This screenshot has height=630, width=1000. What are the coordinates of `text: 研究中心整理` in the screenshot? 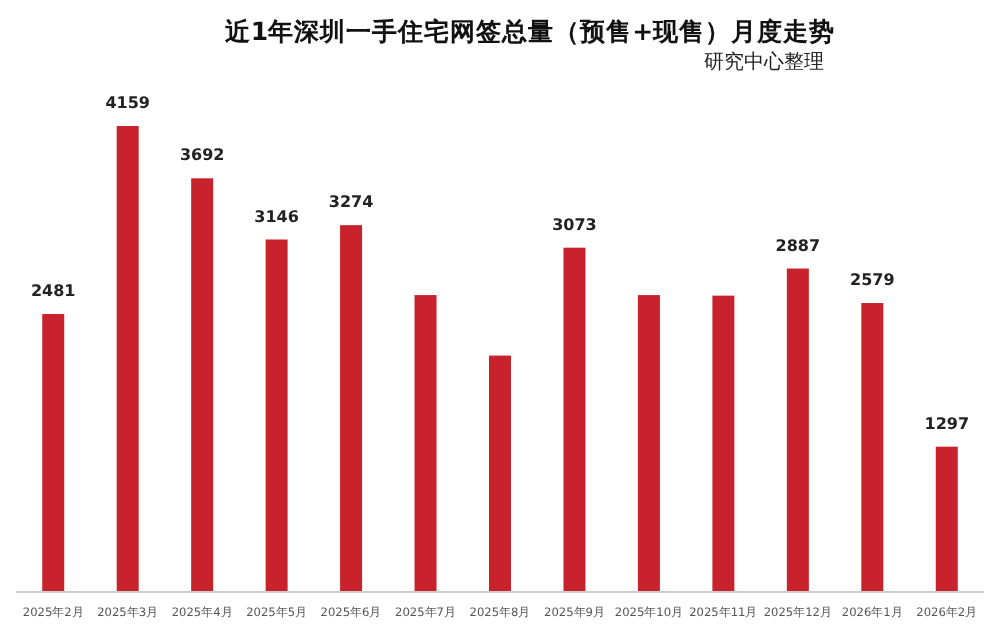 It's located at (764, 62).